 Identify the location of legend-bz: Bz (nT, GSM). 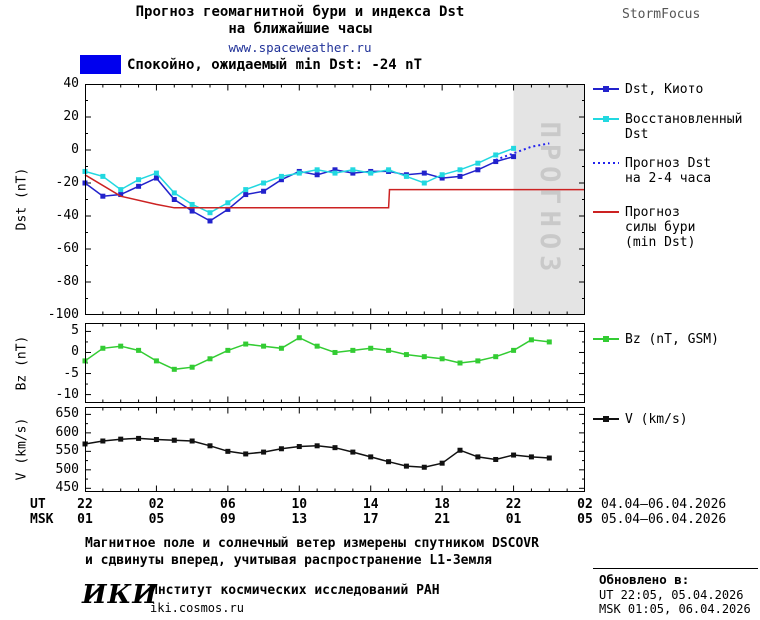
(656, 340).